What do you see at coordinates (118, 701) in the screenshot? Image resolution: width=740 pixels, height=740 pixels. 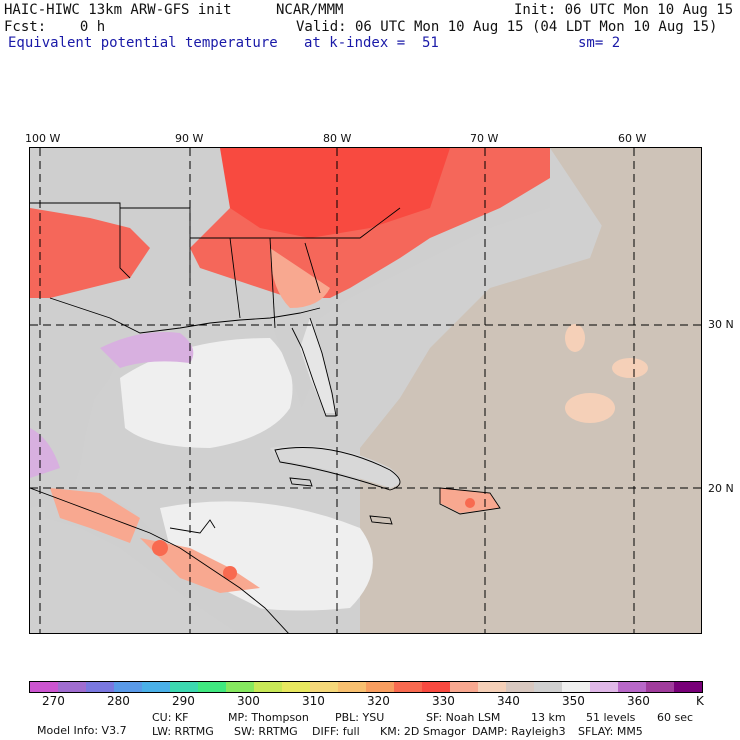 I see `colorbar-tick-label: 280` at bounding box center [118, 701].